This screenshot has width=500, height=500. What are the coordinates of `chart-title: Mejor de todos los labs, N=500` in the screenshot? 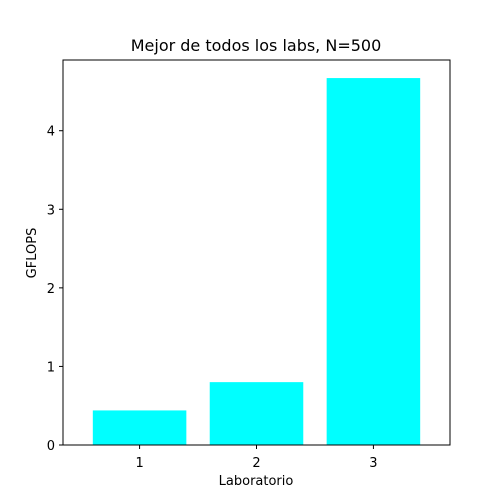 It's located at (256, 45).